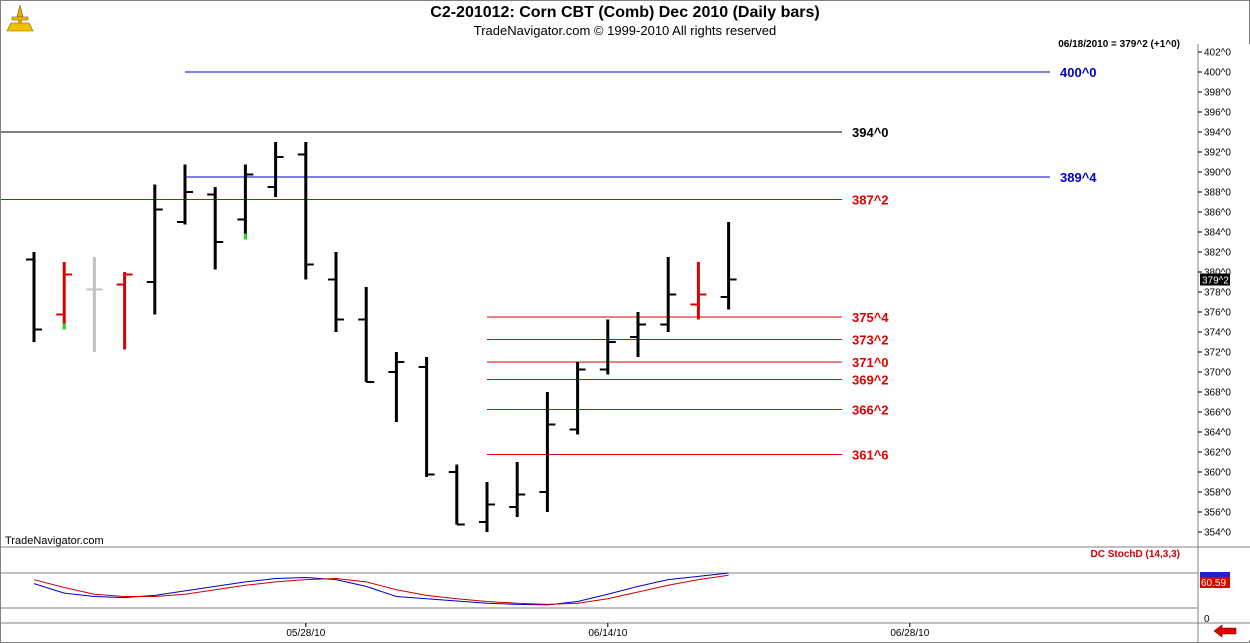  I want to click on stoch-zero-label: 0, so click(1207, 619).